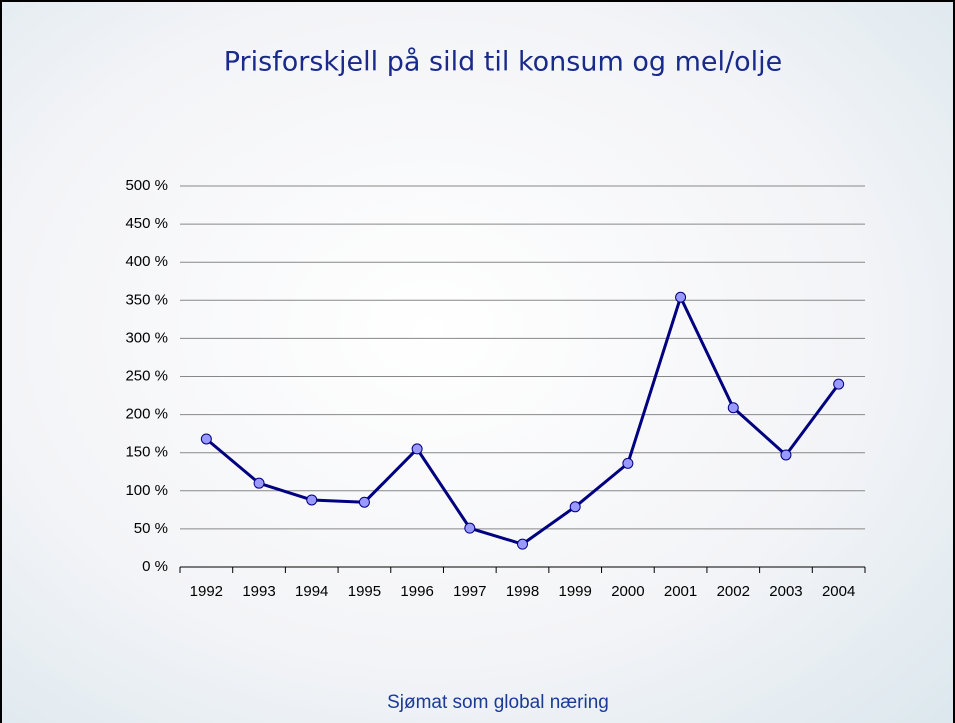 The width and height of the screenshot is (955, 723). I want to click on y-tick-label: 300 %, so click(146, 337).